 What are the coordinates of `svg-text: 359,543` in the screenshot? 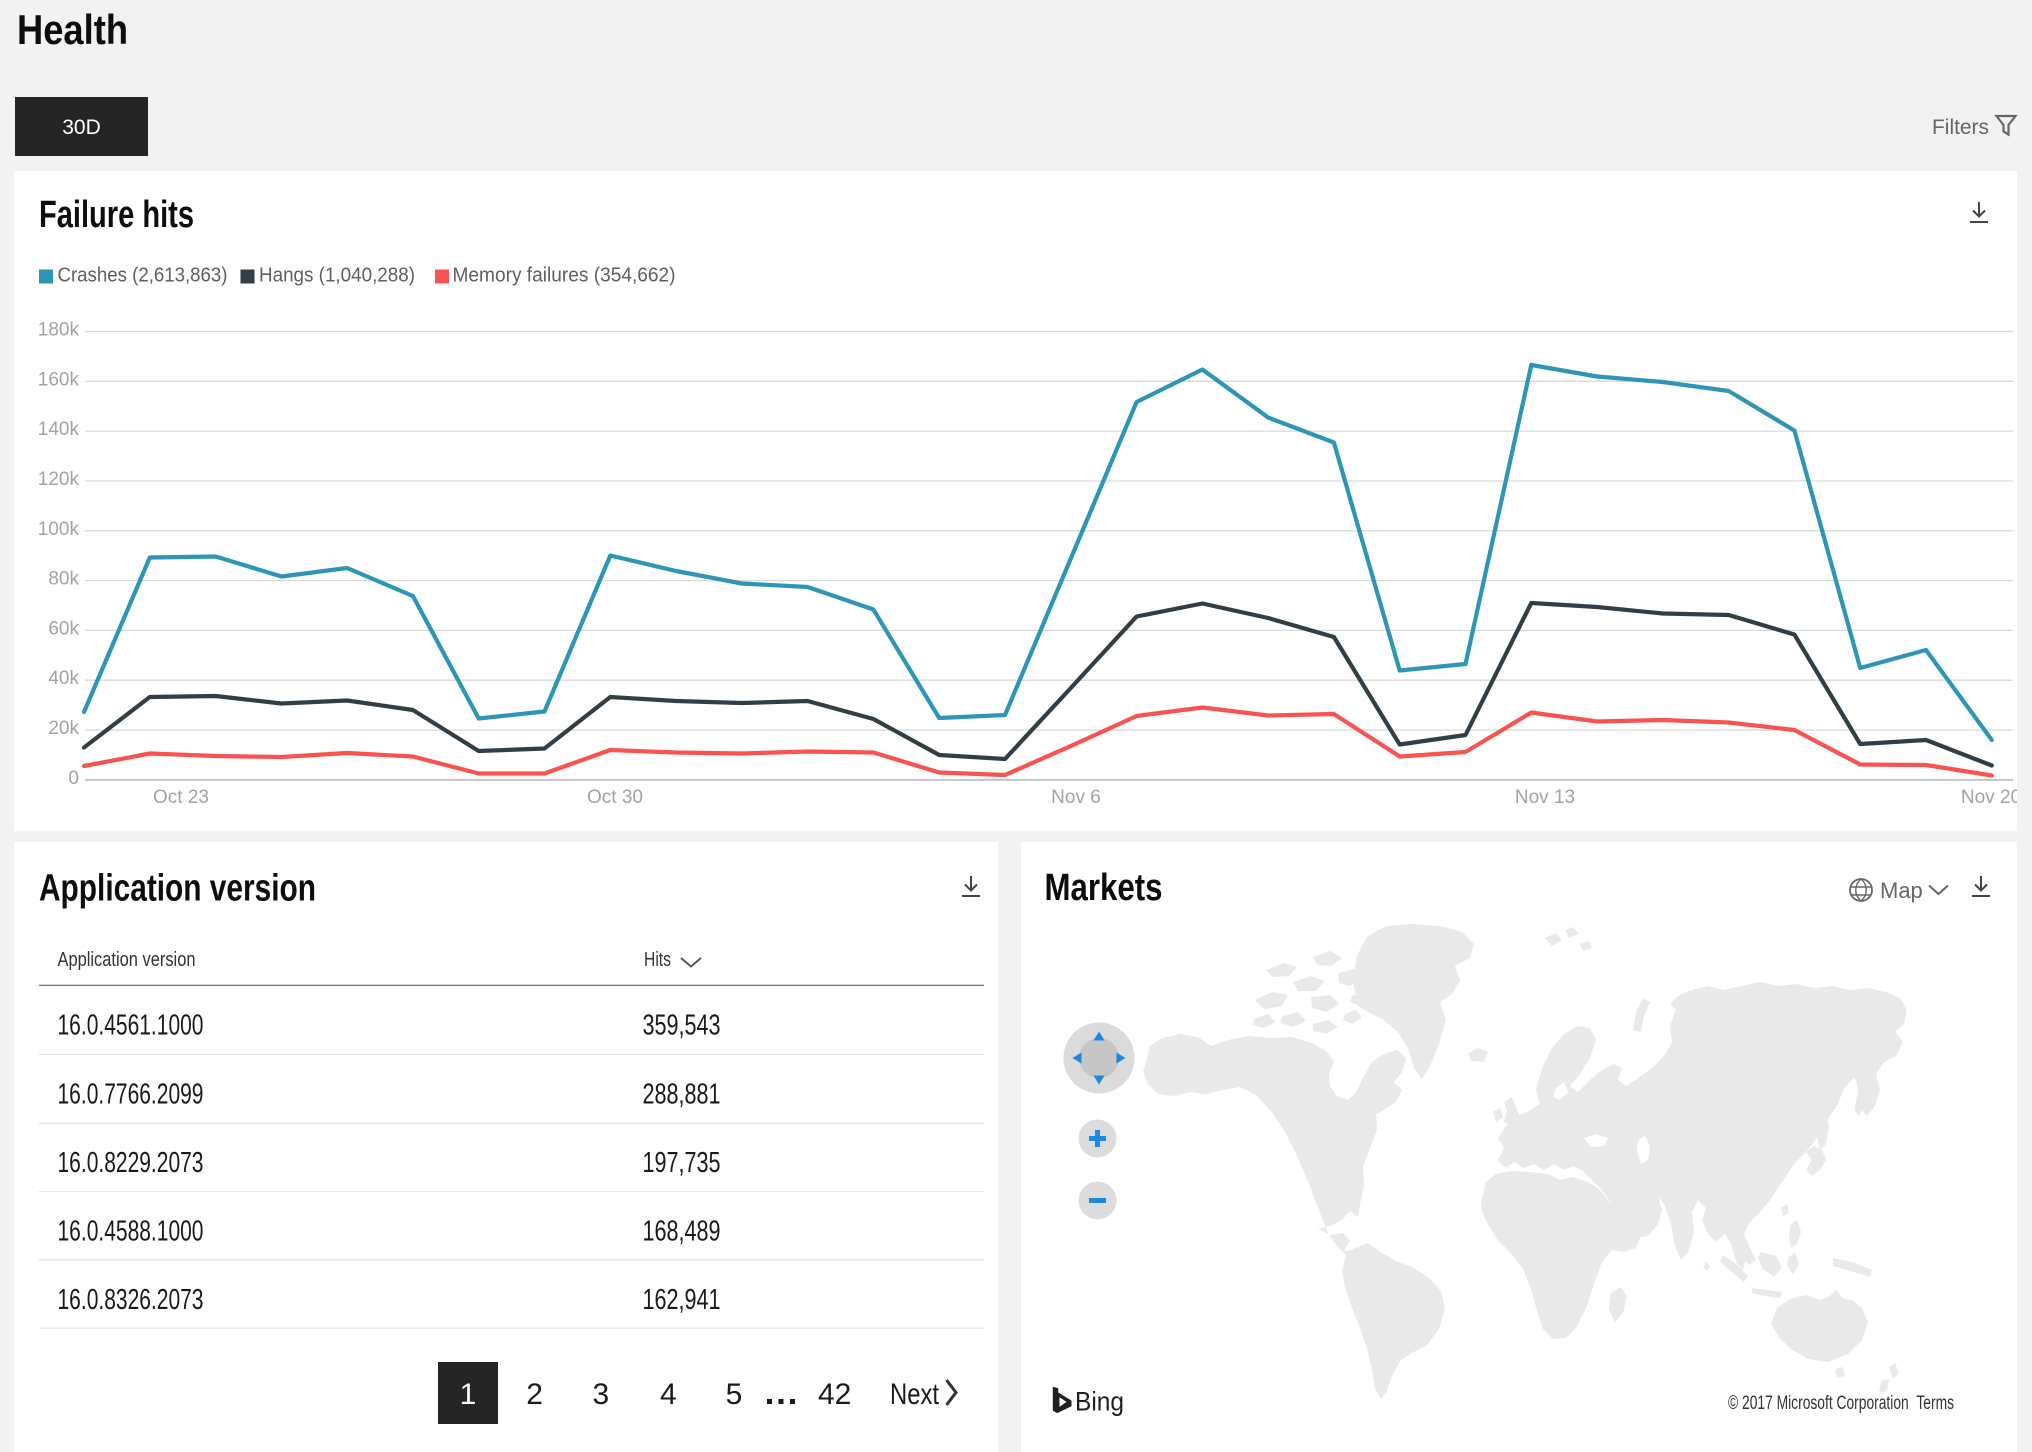 It's located at (682, 1026).